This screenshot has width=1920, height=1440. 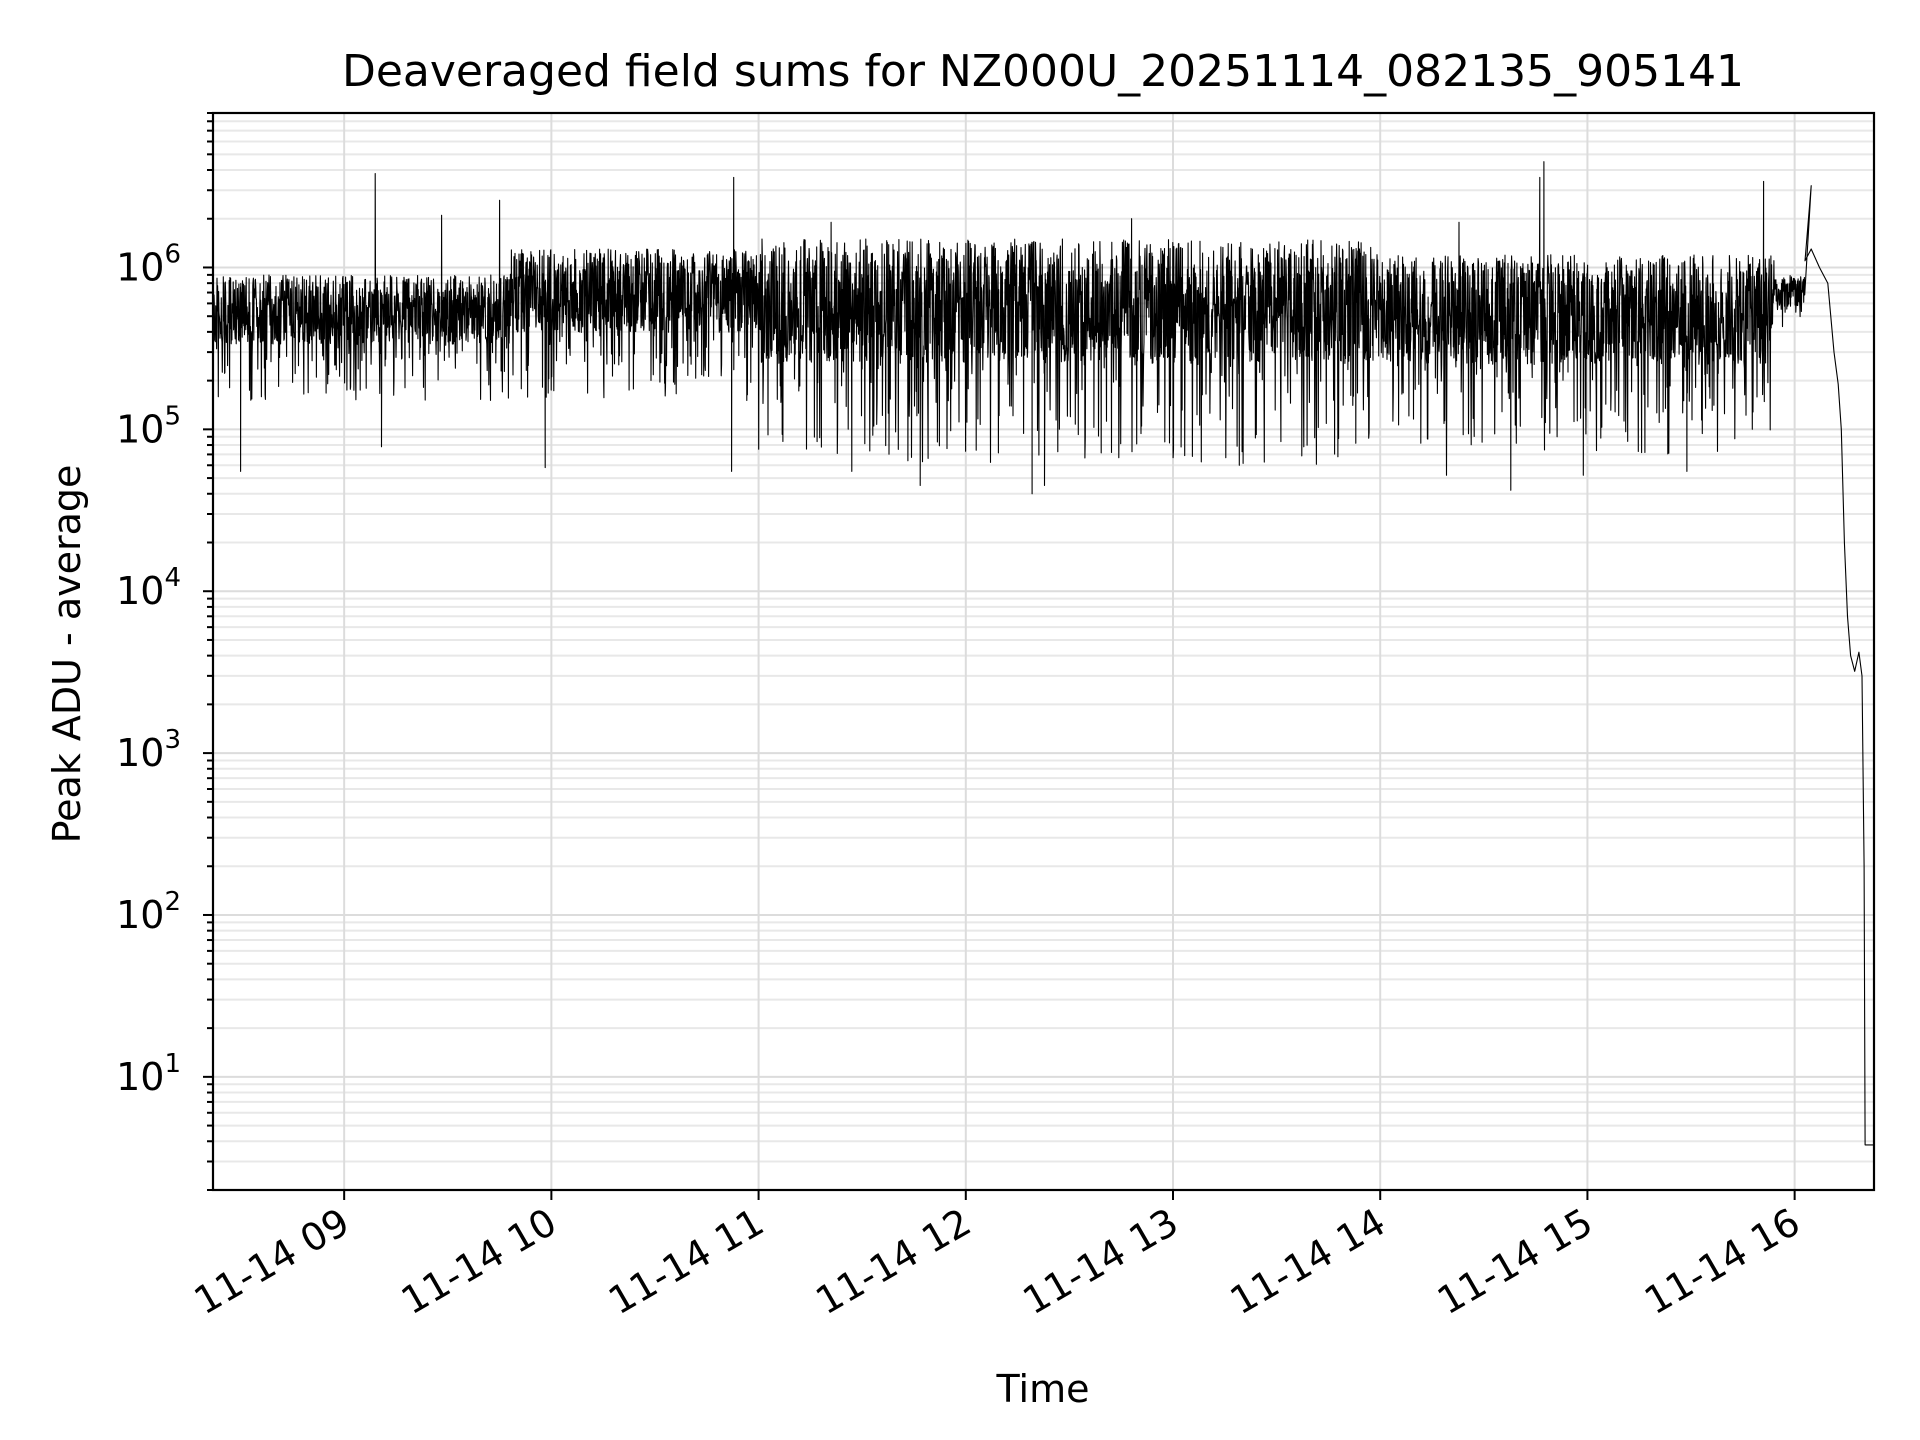 I want to click on x-axis-label: Time, so click(x=1043, y=1389).